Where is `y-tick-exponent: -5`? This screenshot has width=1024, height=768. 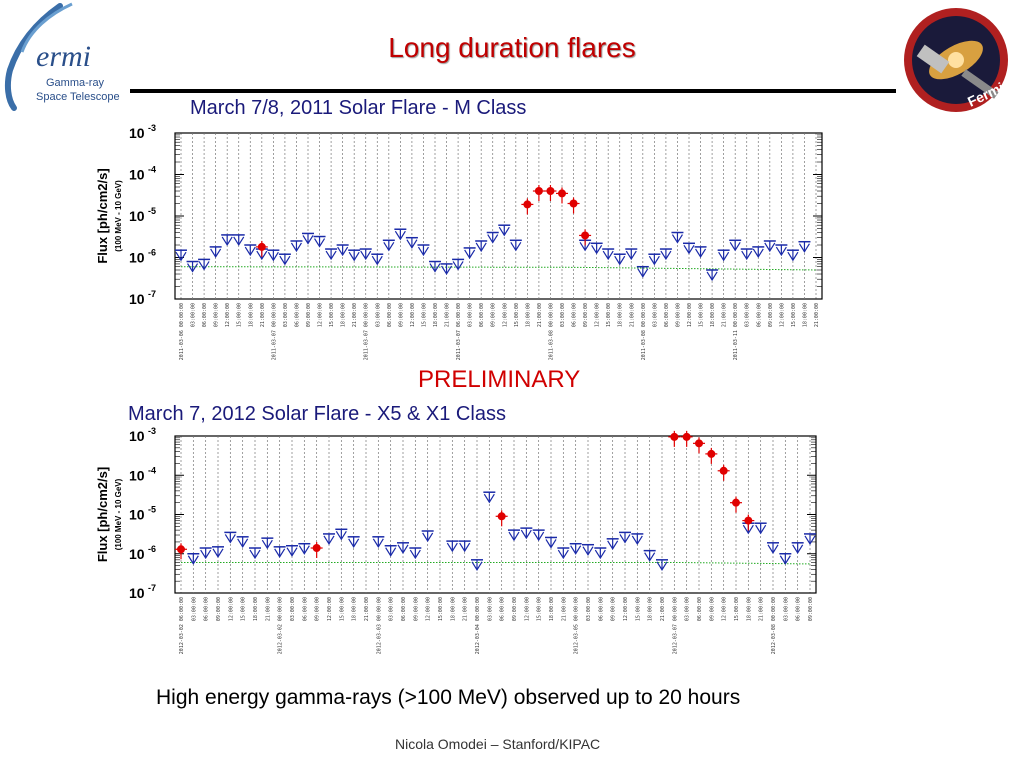
y-tick-exponent: -5 is located at coordinates (152, 510).